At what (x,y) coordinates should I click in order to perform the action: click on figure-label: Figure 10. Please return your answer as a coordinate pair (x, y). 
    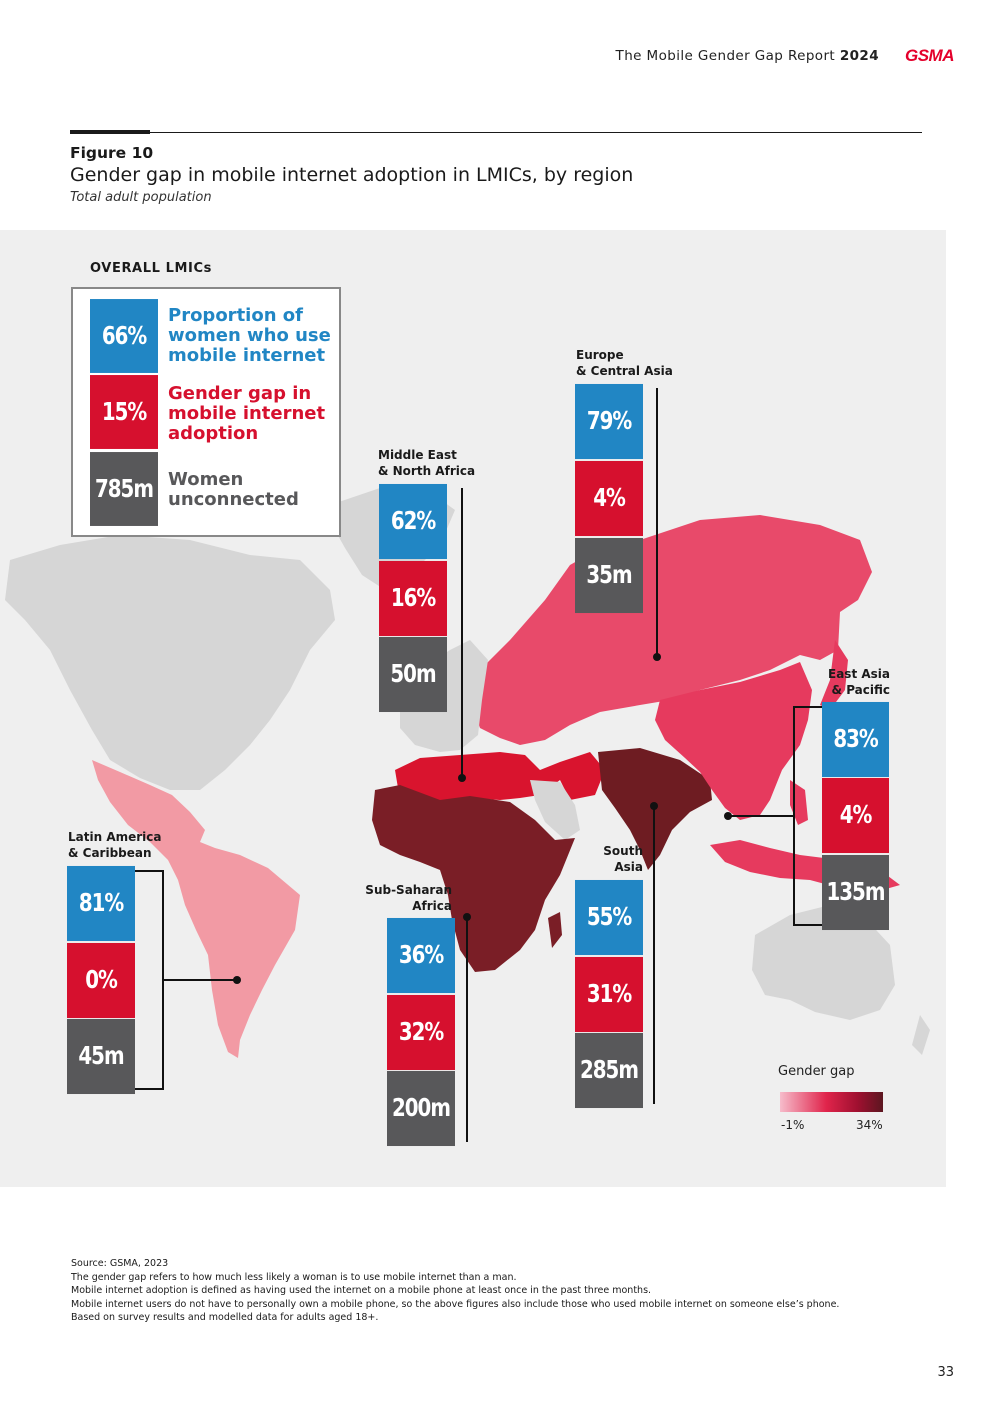
    Looking at the image, I should click on (112, 153).